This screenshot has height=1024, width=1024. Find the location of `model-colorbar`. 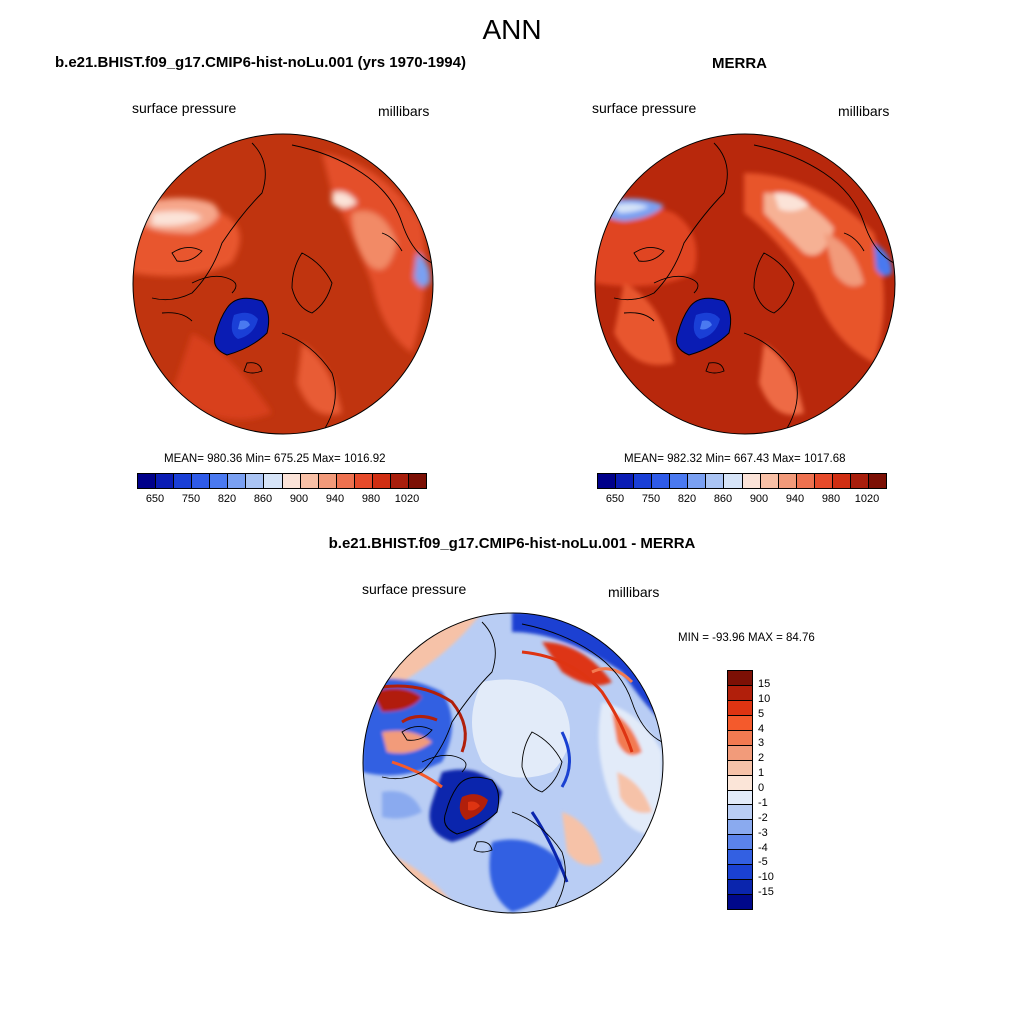

model-colorbar is located at coordinates (282, 481).